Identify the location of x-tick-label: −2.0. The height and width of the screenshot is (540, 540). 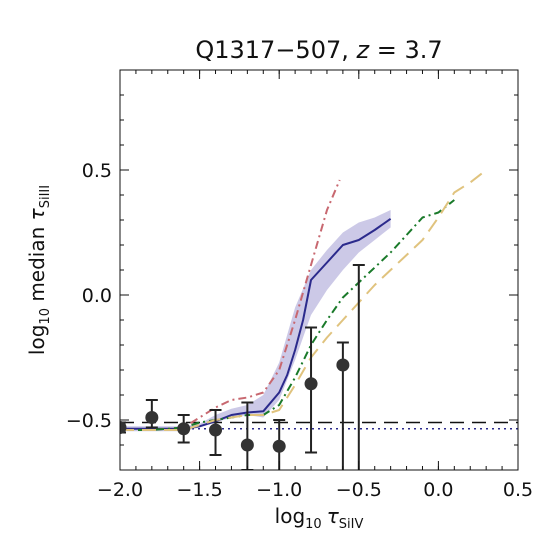
(120, 490).